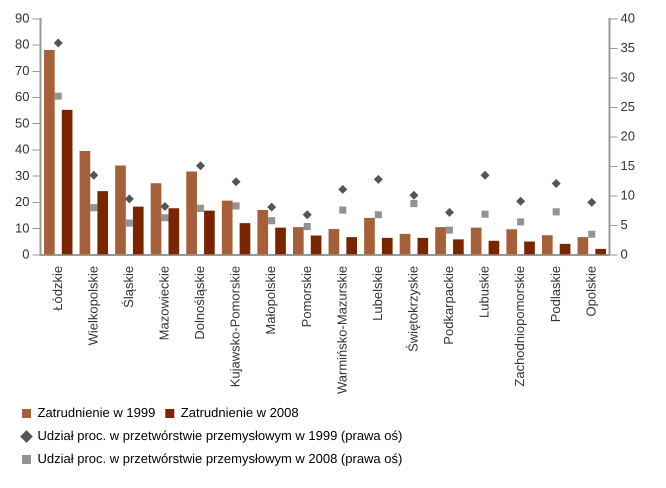 This screenshot has height=488, width=666. What do you see at coordinates (22, 44) in the screenshot?
I see `y-tick-label: 80` at bounding box center [22, 44].